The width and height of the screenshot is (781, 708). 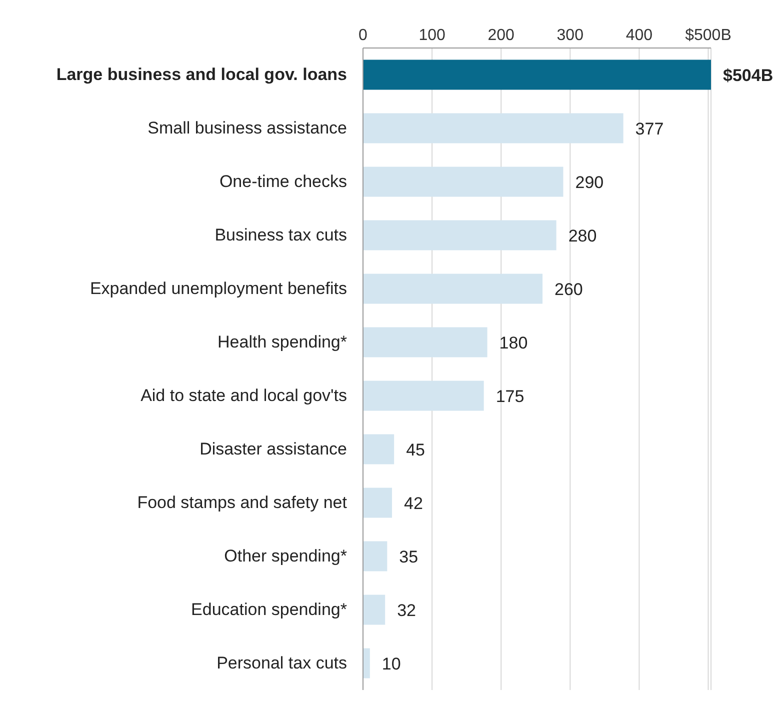 What do you see at coordinates (510, 396) in the screenshot?
I see `data-label: 175` at bounding box center [510, 396].